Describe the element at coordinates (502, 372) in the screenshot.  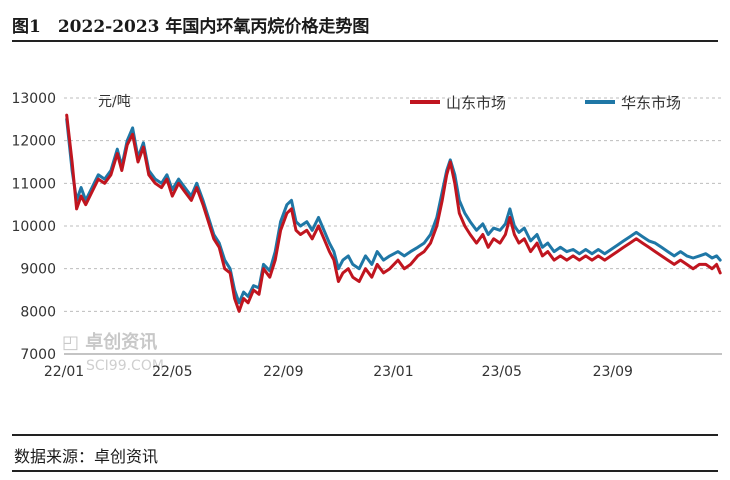
I see `x-tick-label: 23/05` at that location.